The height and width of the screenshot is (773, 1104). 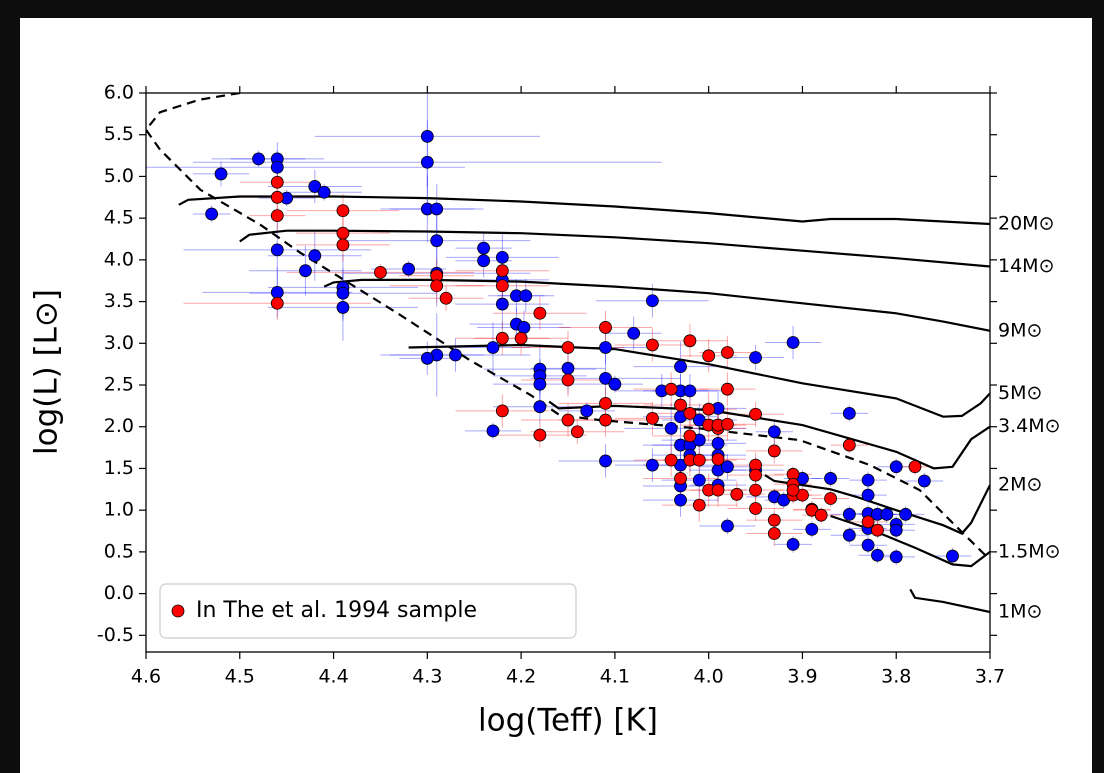 I want to click on x-tick-label: 3.7, so click(x=990, y=677).